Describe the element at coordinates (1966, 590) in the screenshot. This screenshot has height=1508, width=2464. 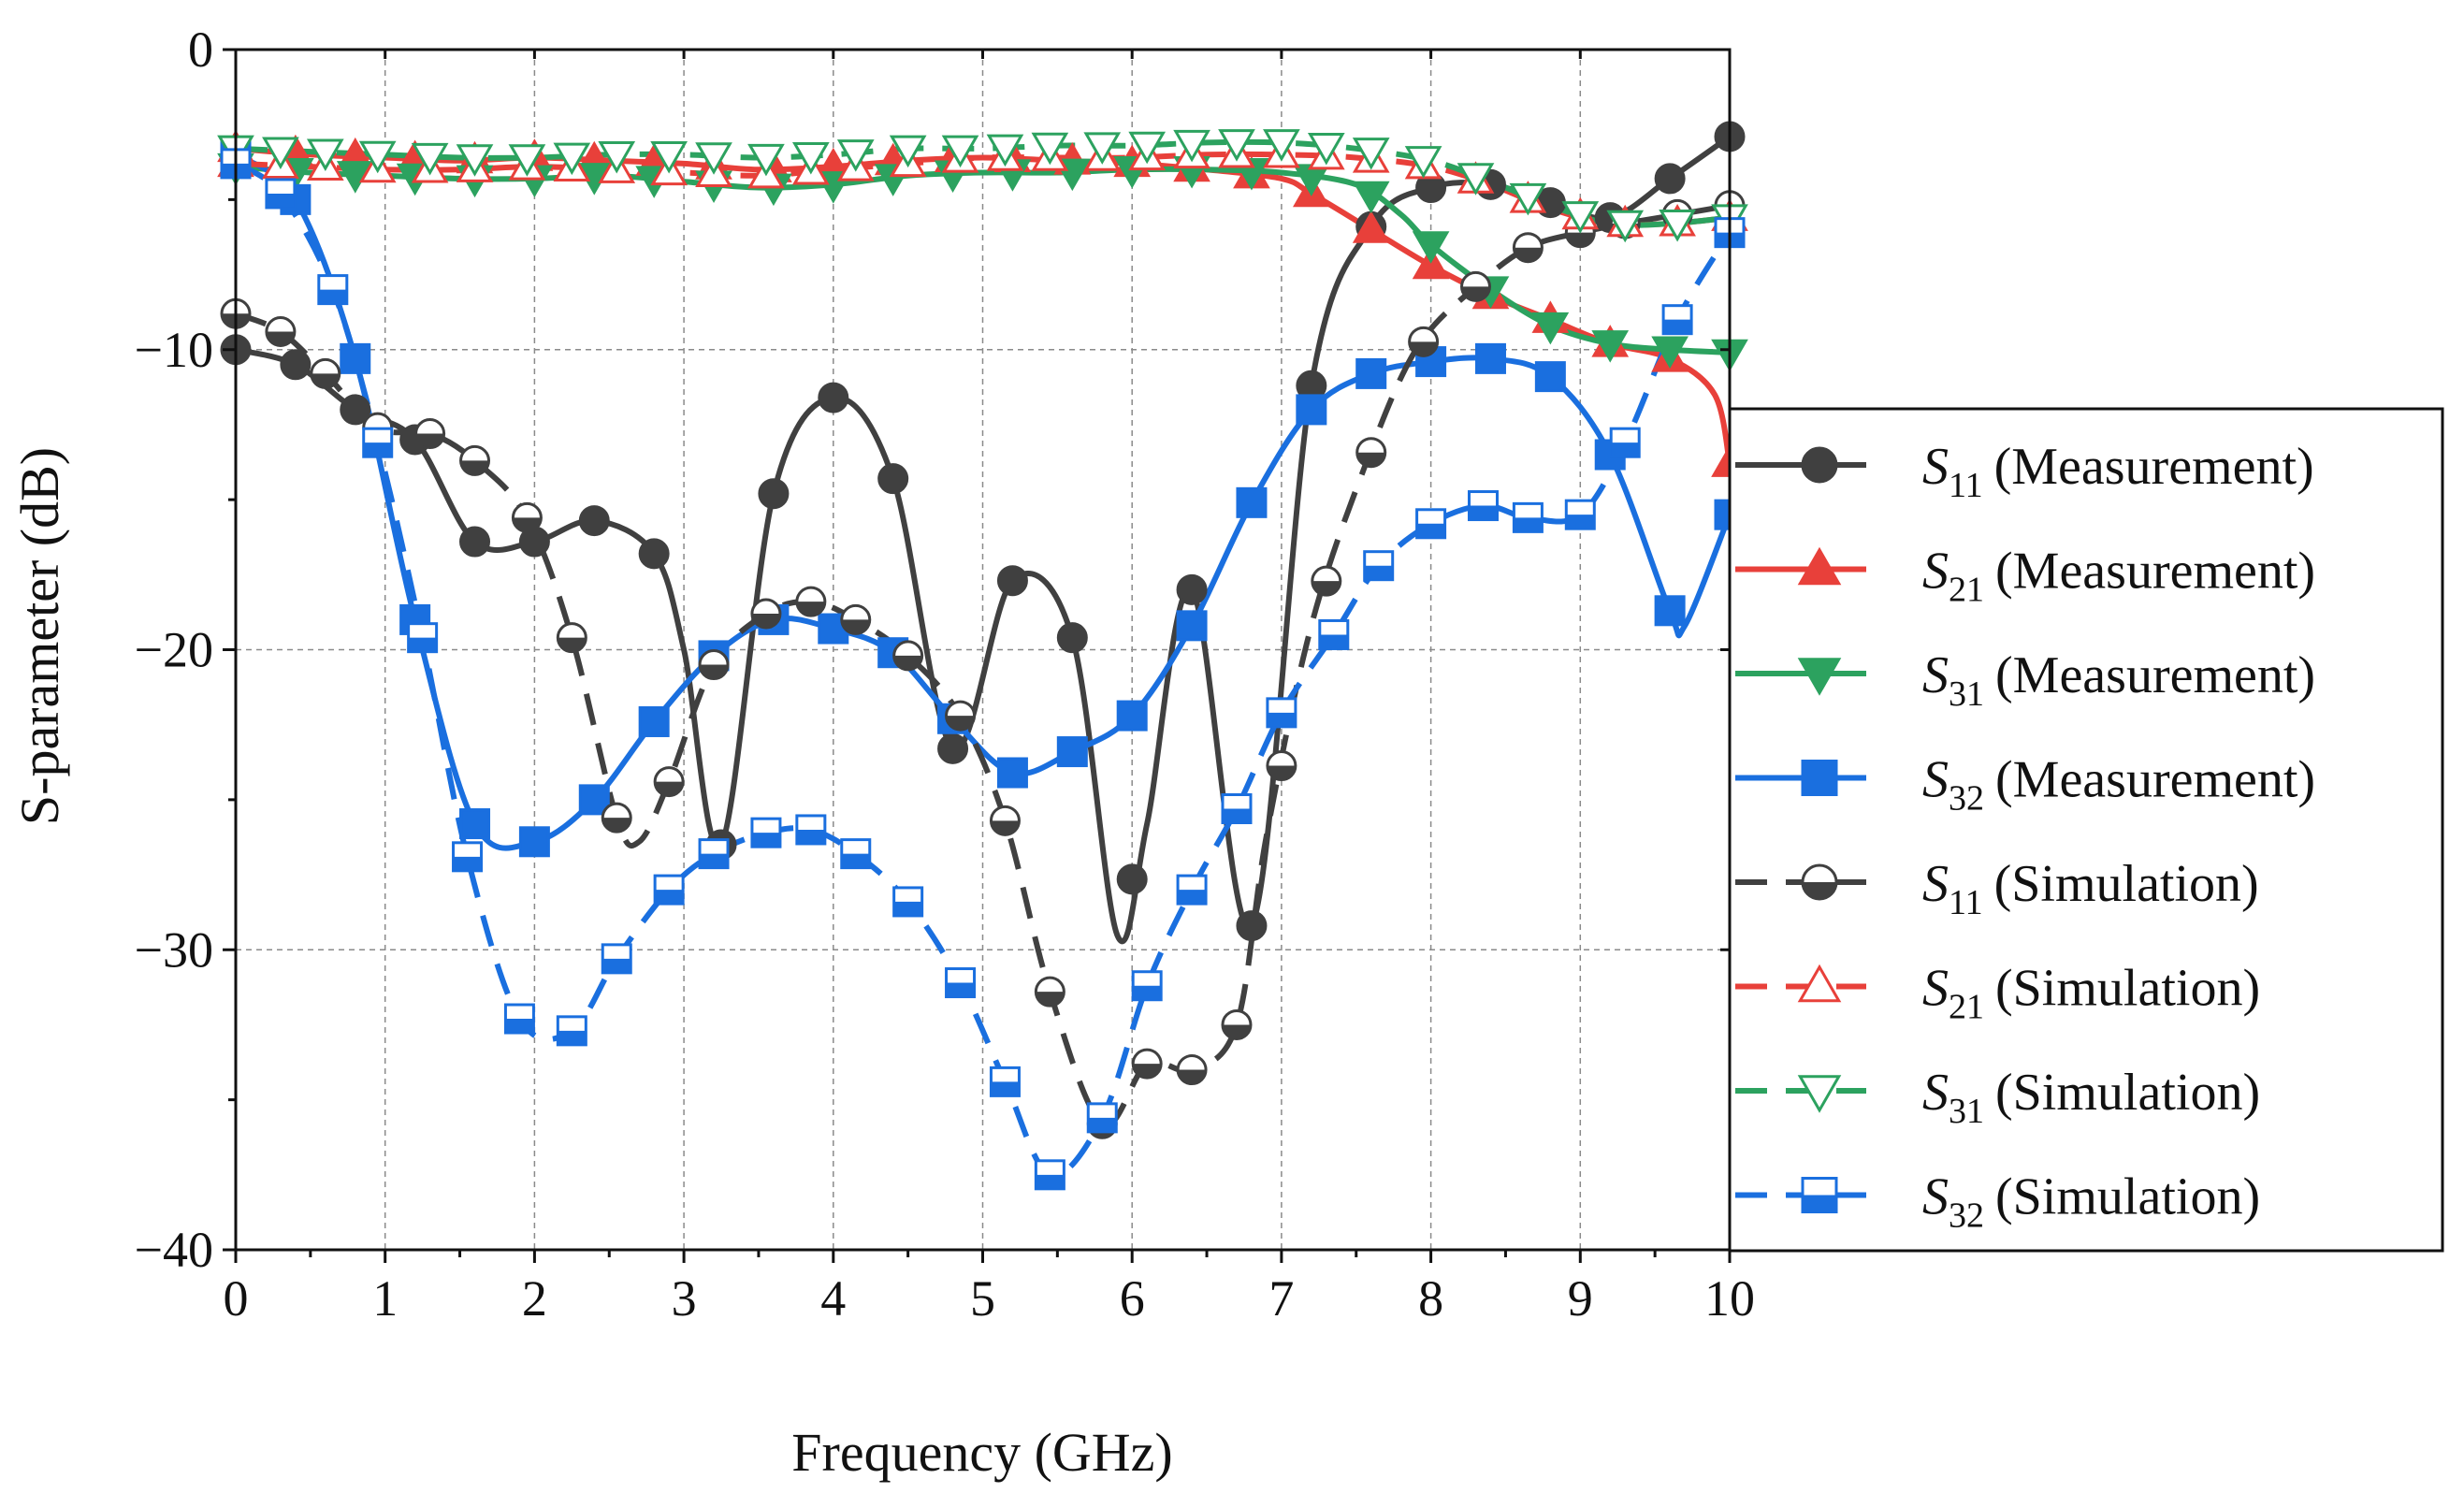
I see `legend-subscript: 21` at that location.